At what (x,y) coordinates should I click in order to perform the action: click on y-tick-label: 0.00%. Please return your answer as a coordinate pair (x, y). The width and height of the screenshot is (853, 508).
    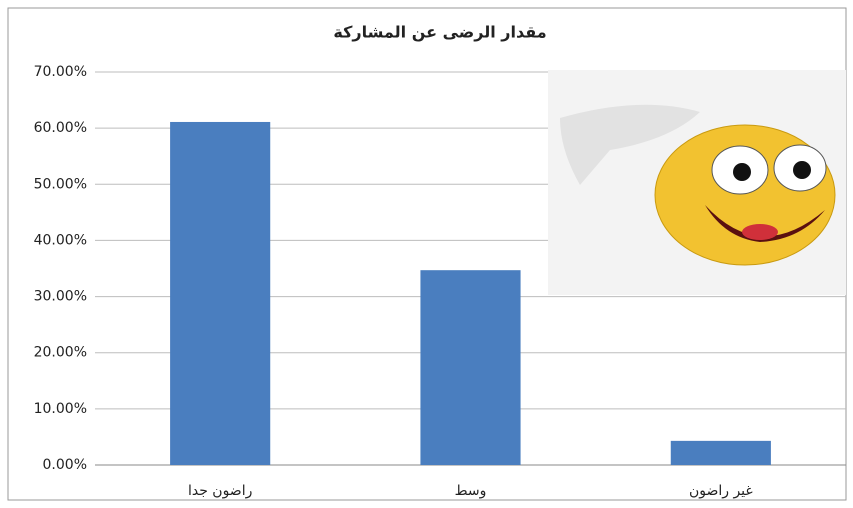
    Looking at the image, I should click on (65, 465).